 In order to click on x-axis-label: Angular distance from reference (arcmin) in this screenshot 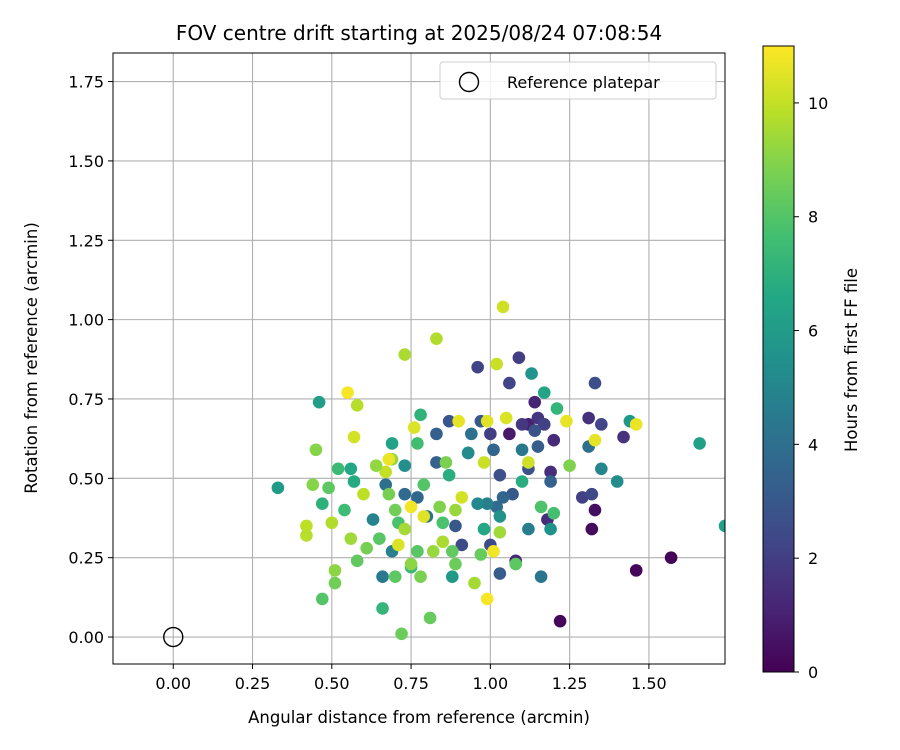, I will do `click(419, 717)`.